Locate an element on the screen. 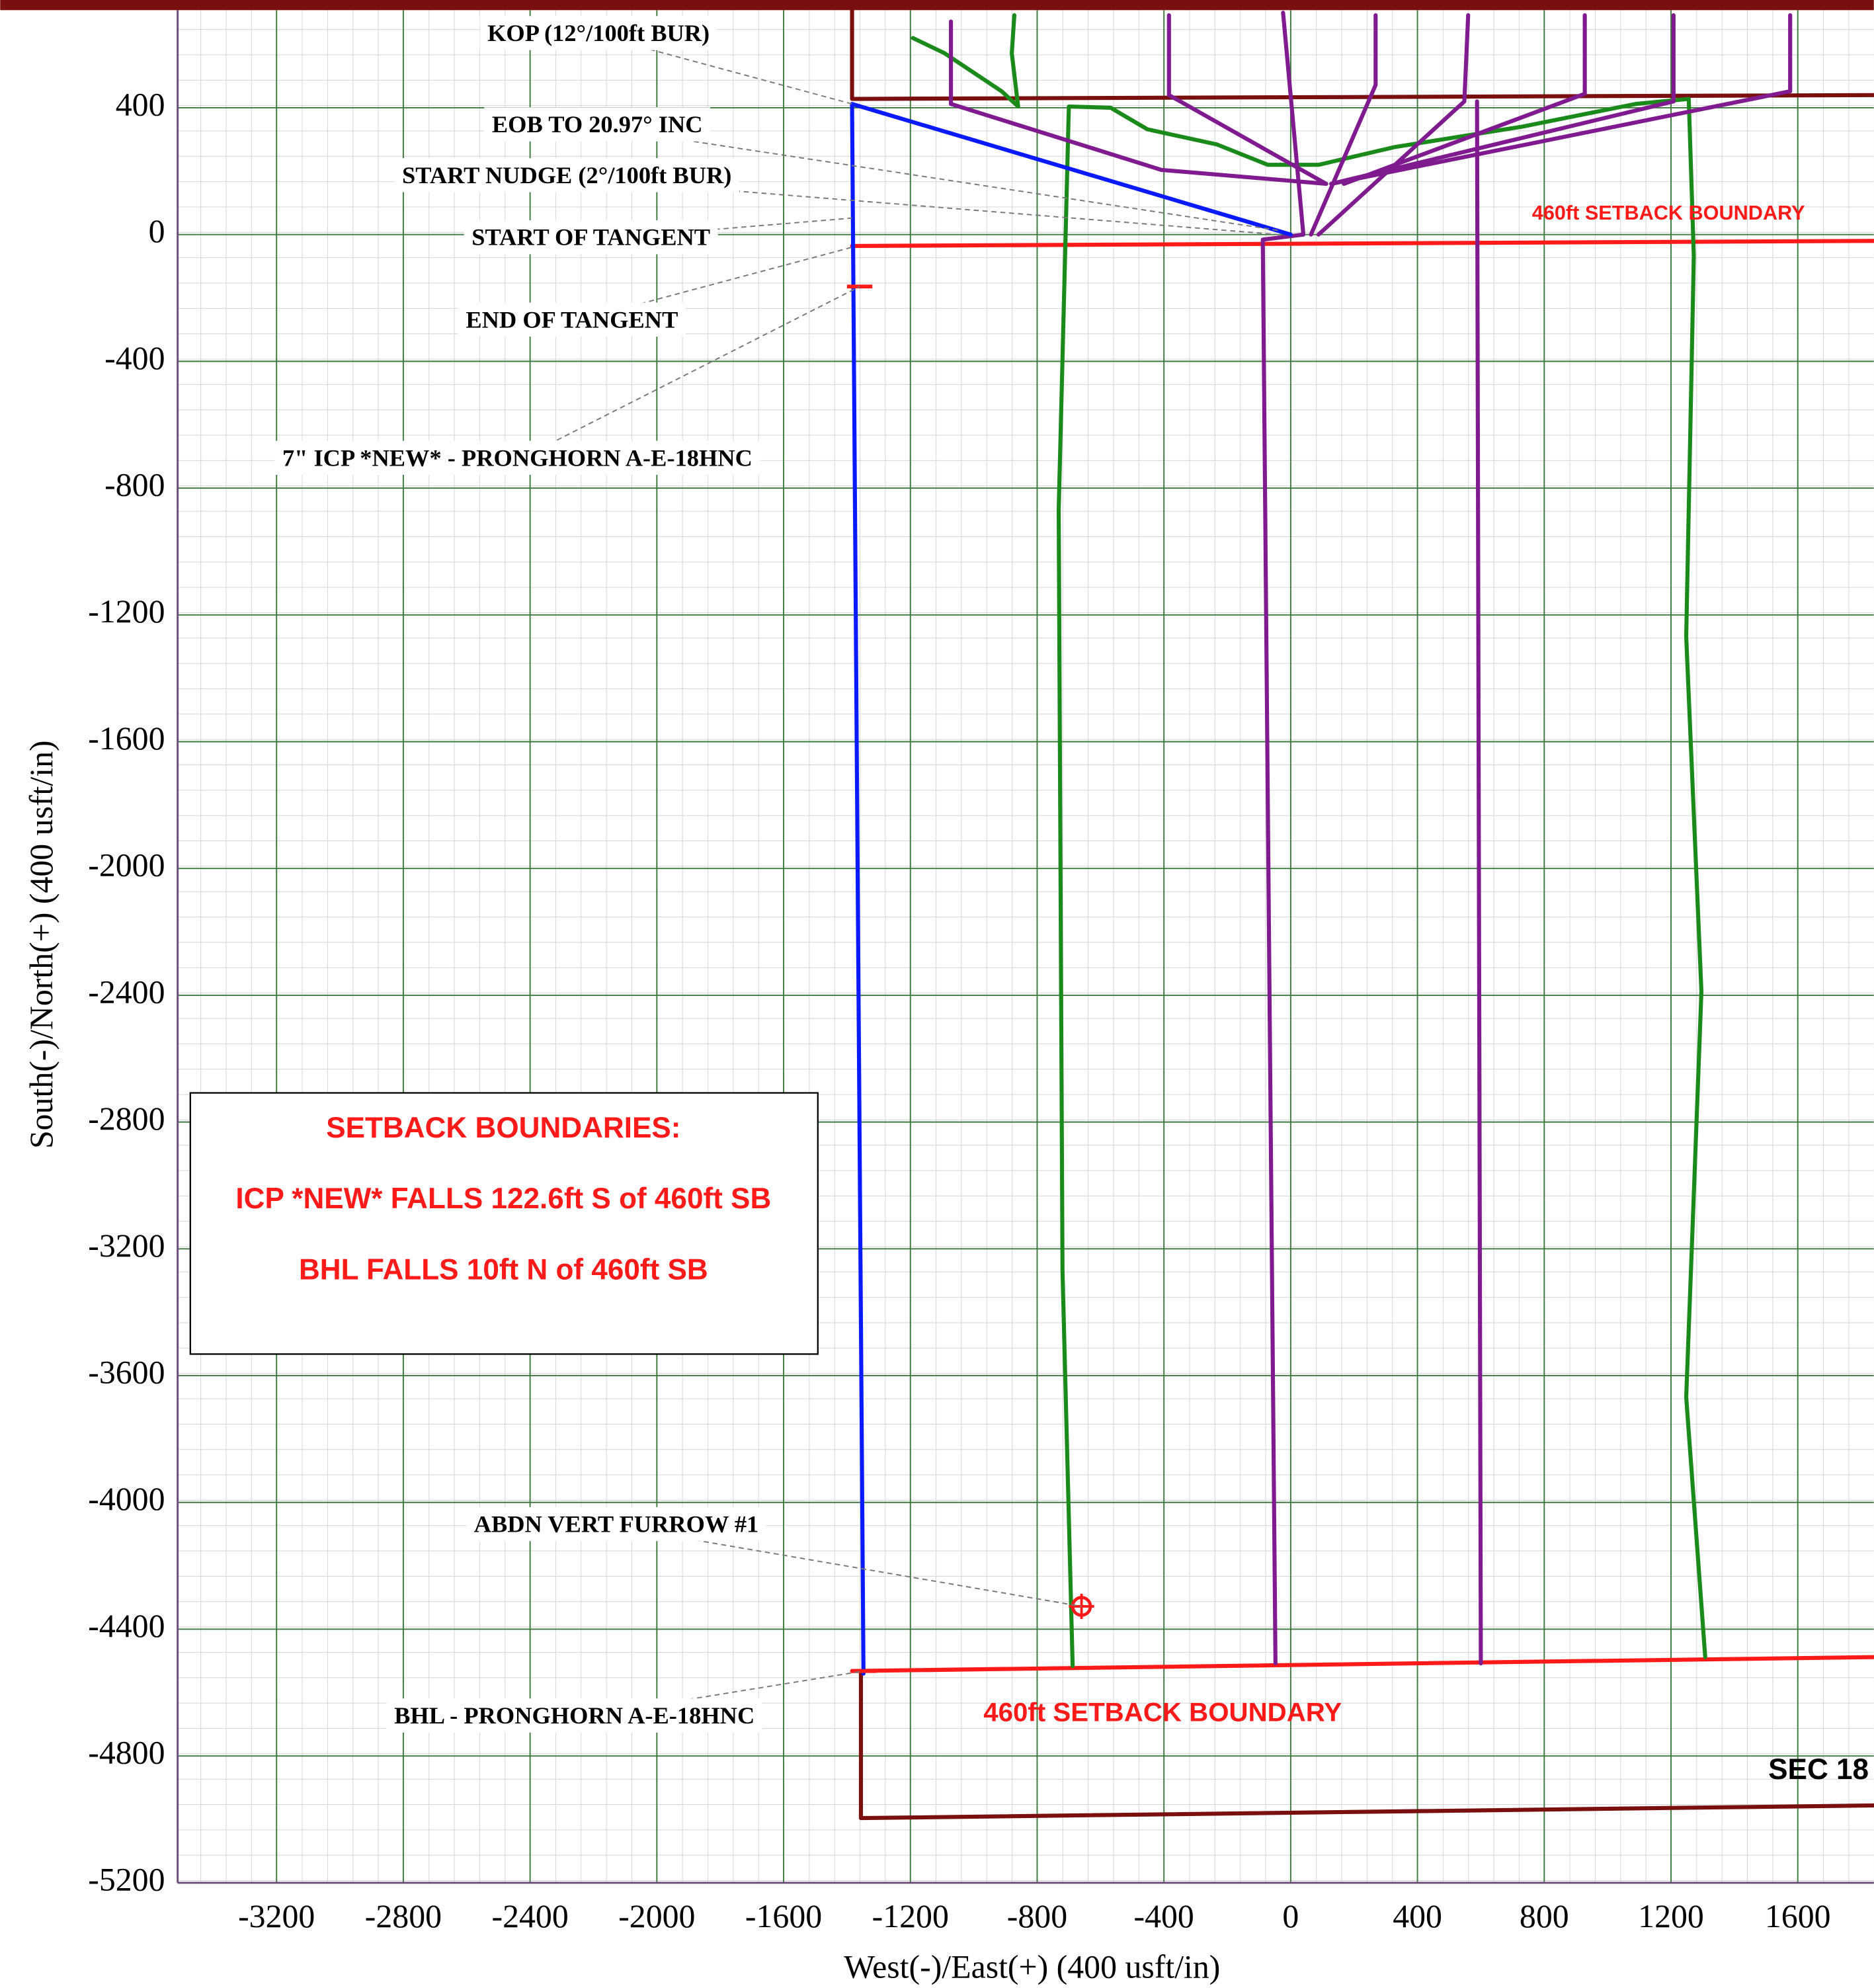 Image resolution: width=1874 pixels, height=1988 pixels. y-tick-label: -2400 is located at coordinates (127, 992).